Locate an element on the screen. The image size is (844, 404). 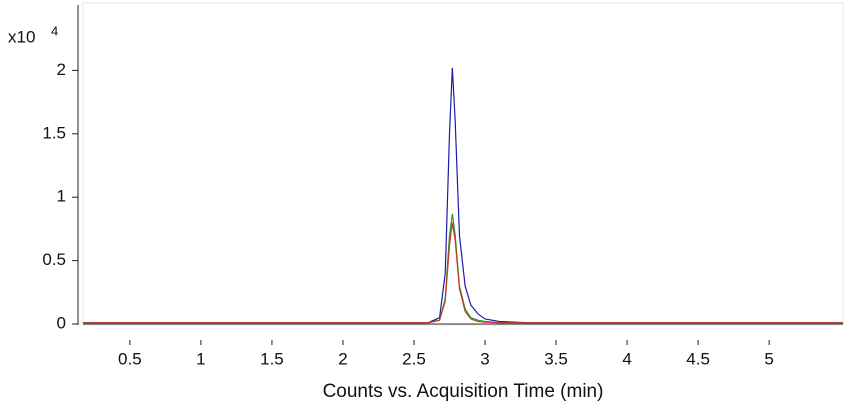
x-tick-label: 3 is located at coordinates (484, 358).